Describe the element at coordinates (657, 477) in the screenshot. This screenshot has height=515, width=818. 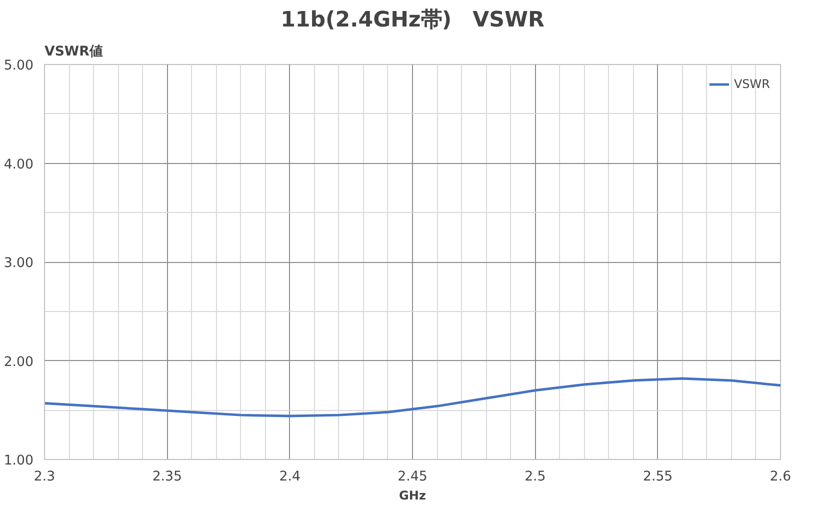
I see `x-tick-label: 2.55` at that location.